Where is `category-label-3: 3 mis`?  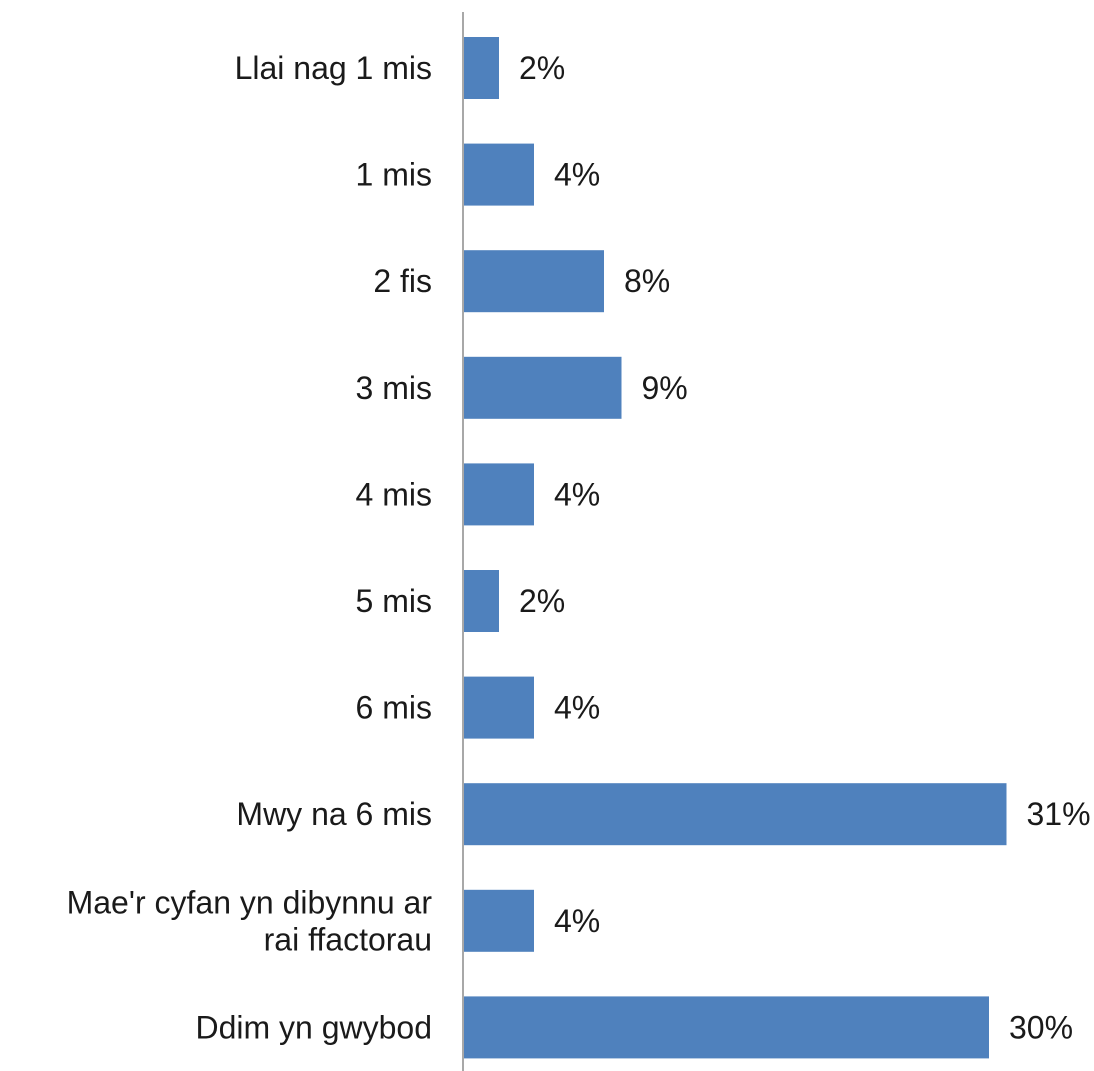 category-label-3: 3 mis is located at coordinates (394, 388).